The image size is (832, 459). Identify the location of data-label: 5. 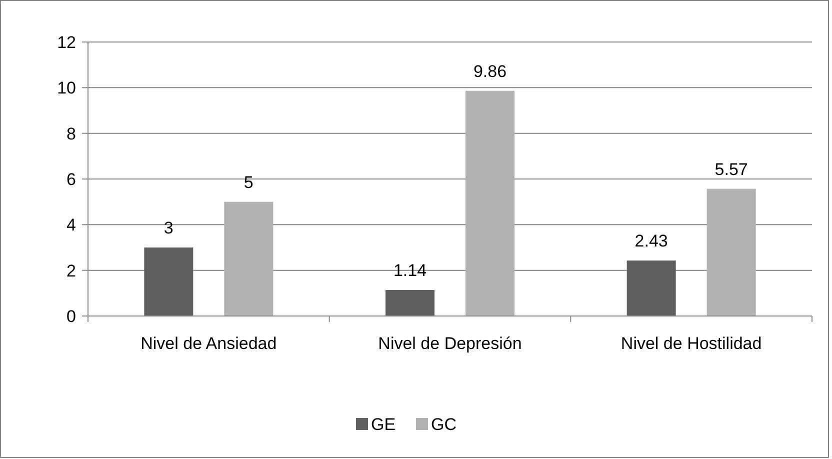
(249, 182).